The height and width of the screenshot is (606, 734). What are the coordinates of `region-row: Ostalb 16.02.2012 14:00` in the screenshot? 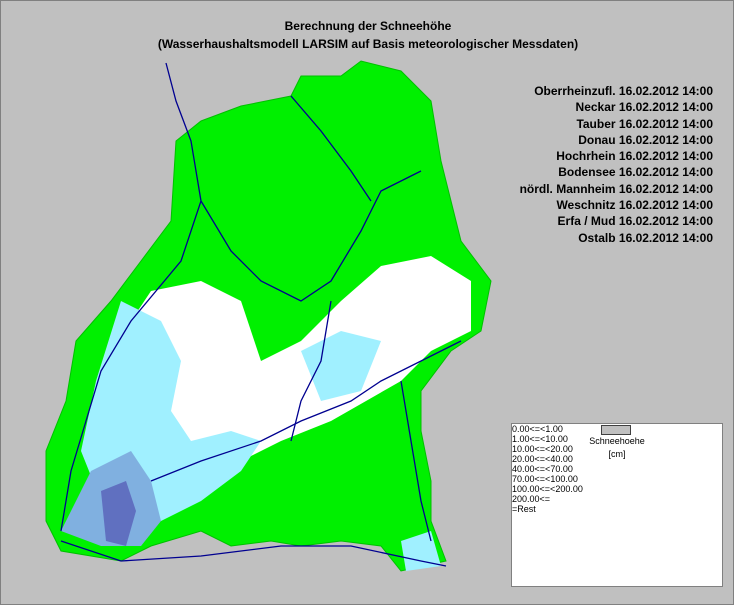 It's located at (616, 238).